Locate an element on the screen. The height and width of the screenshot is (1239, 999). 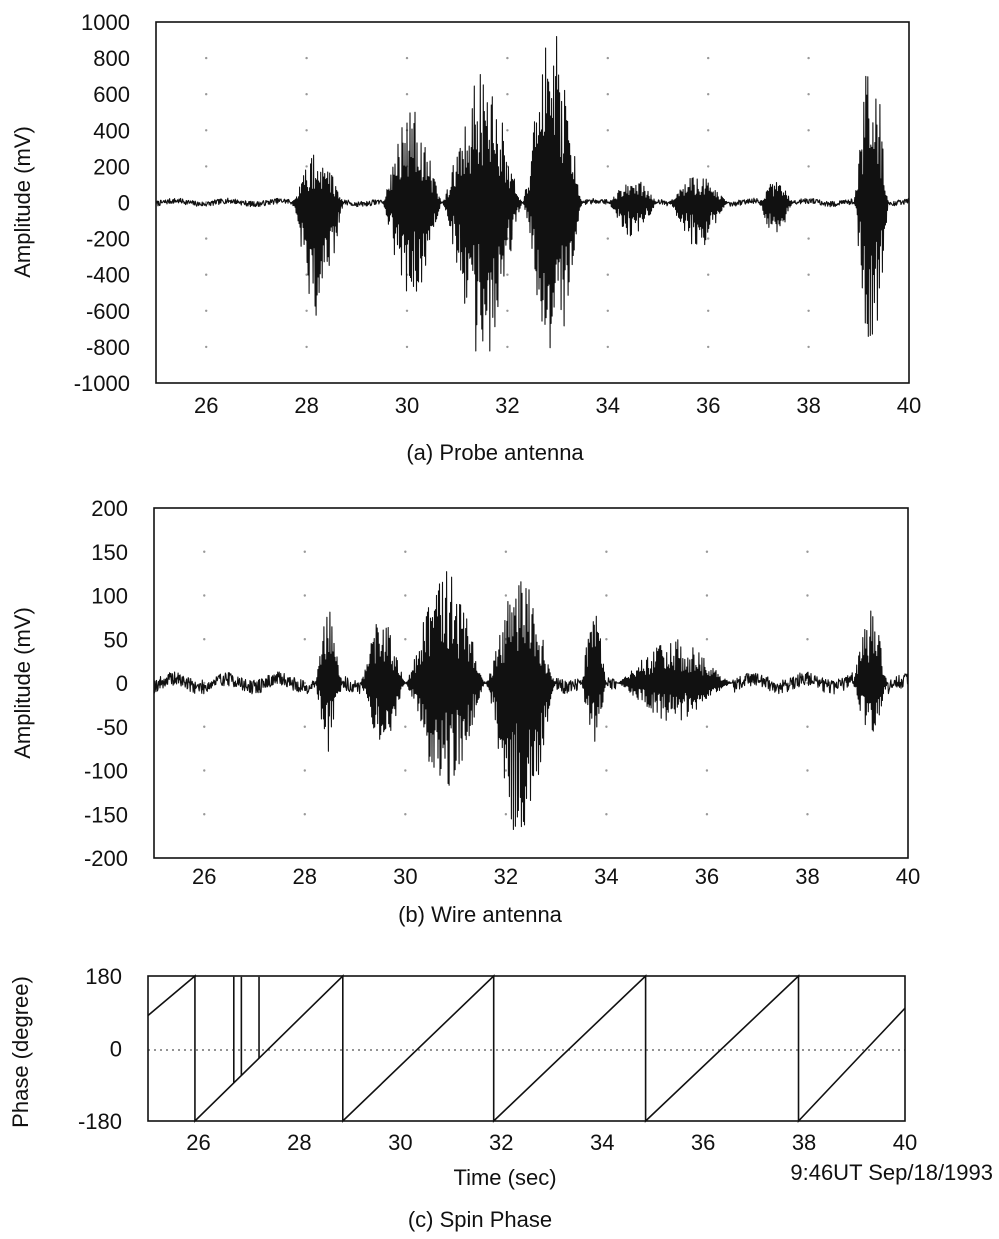
y-tick-label: -800 is located at coordinates (108, 347).